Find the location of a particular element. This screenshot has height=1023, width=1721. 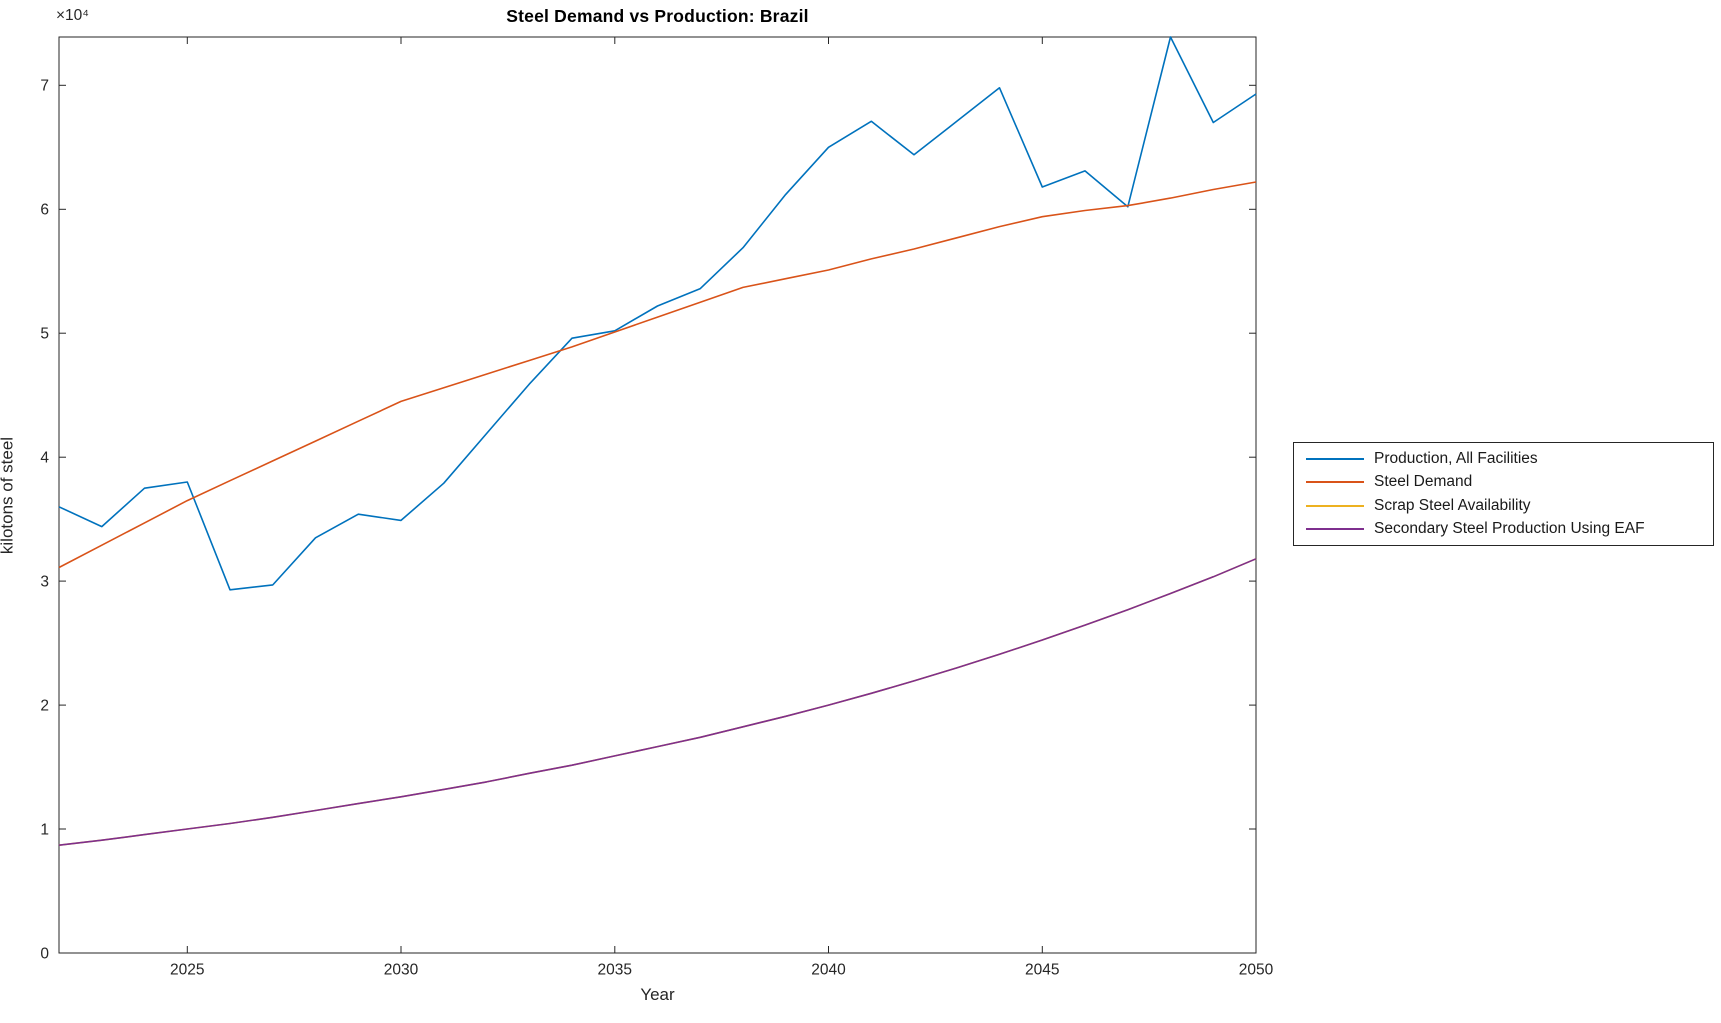

x-axis-label: Year is located at coordinates (657, 994).